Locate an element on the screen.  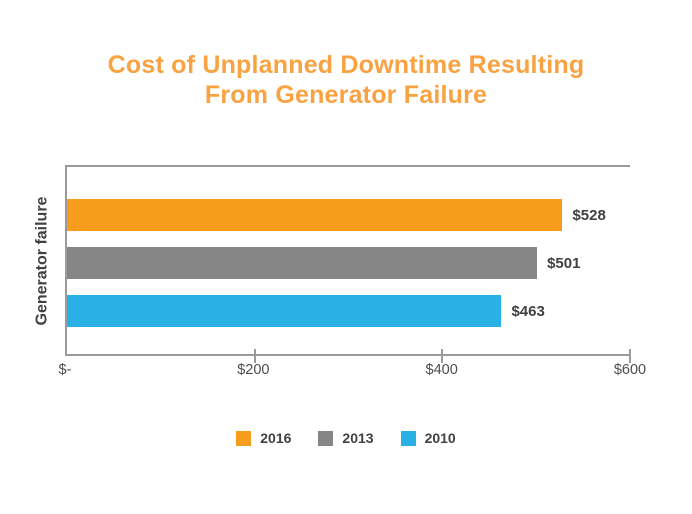
legend-item-2010: 2010 is located at coordinates (428, 438).